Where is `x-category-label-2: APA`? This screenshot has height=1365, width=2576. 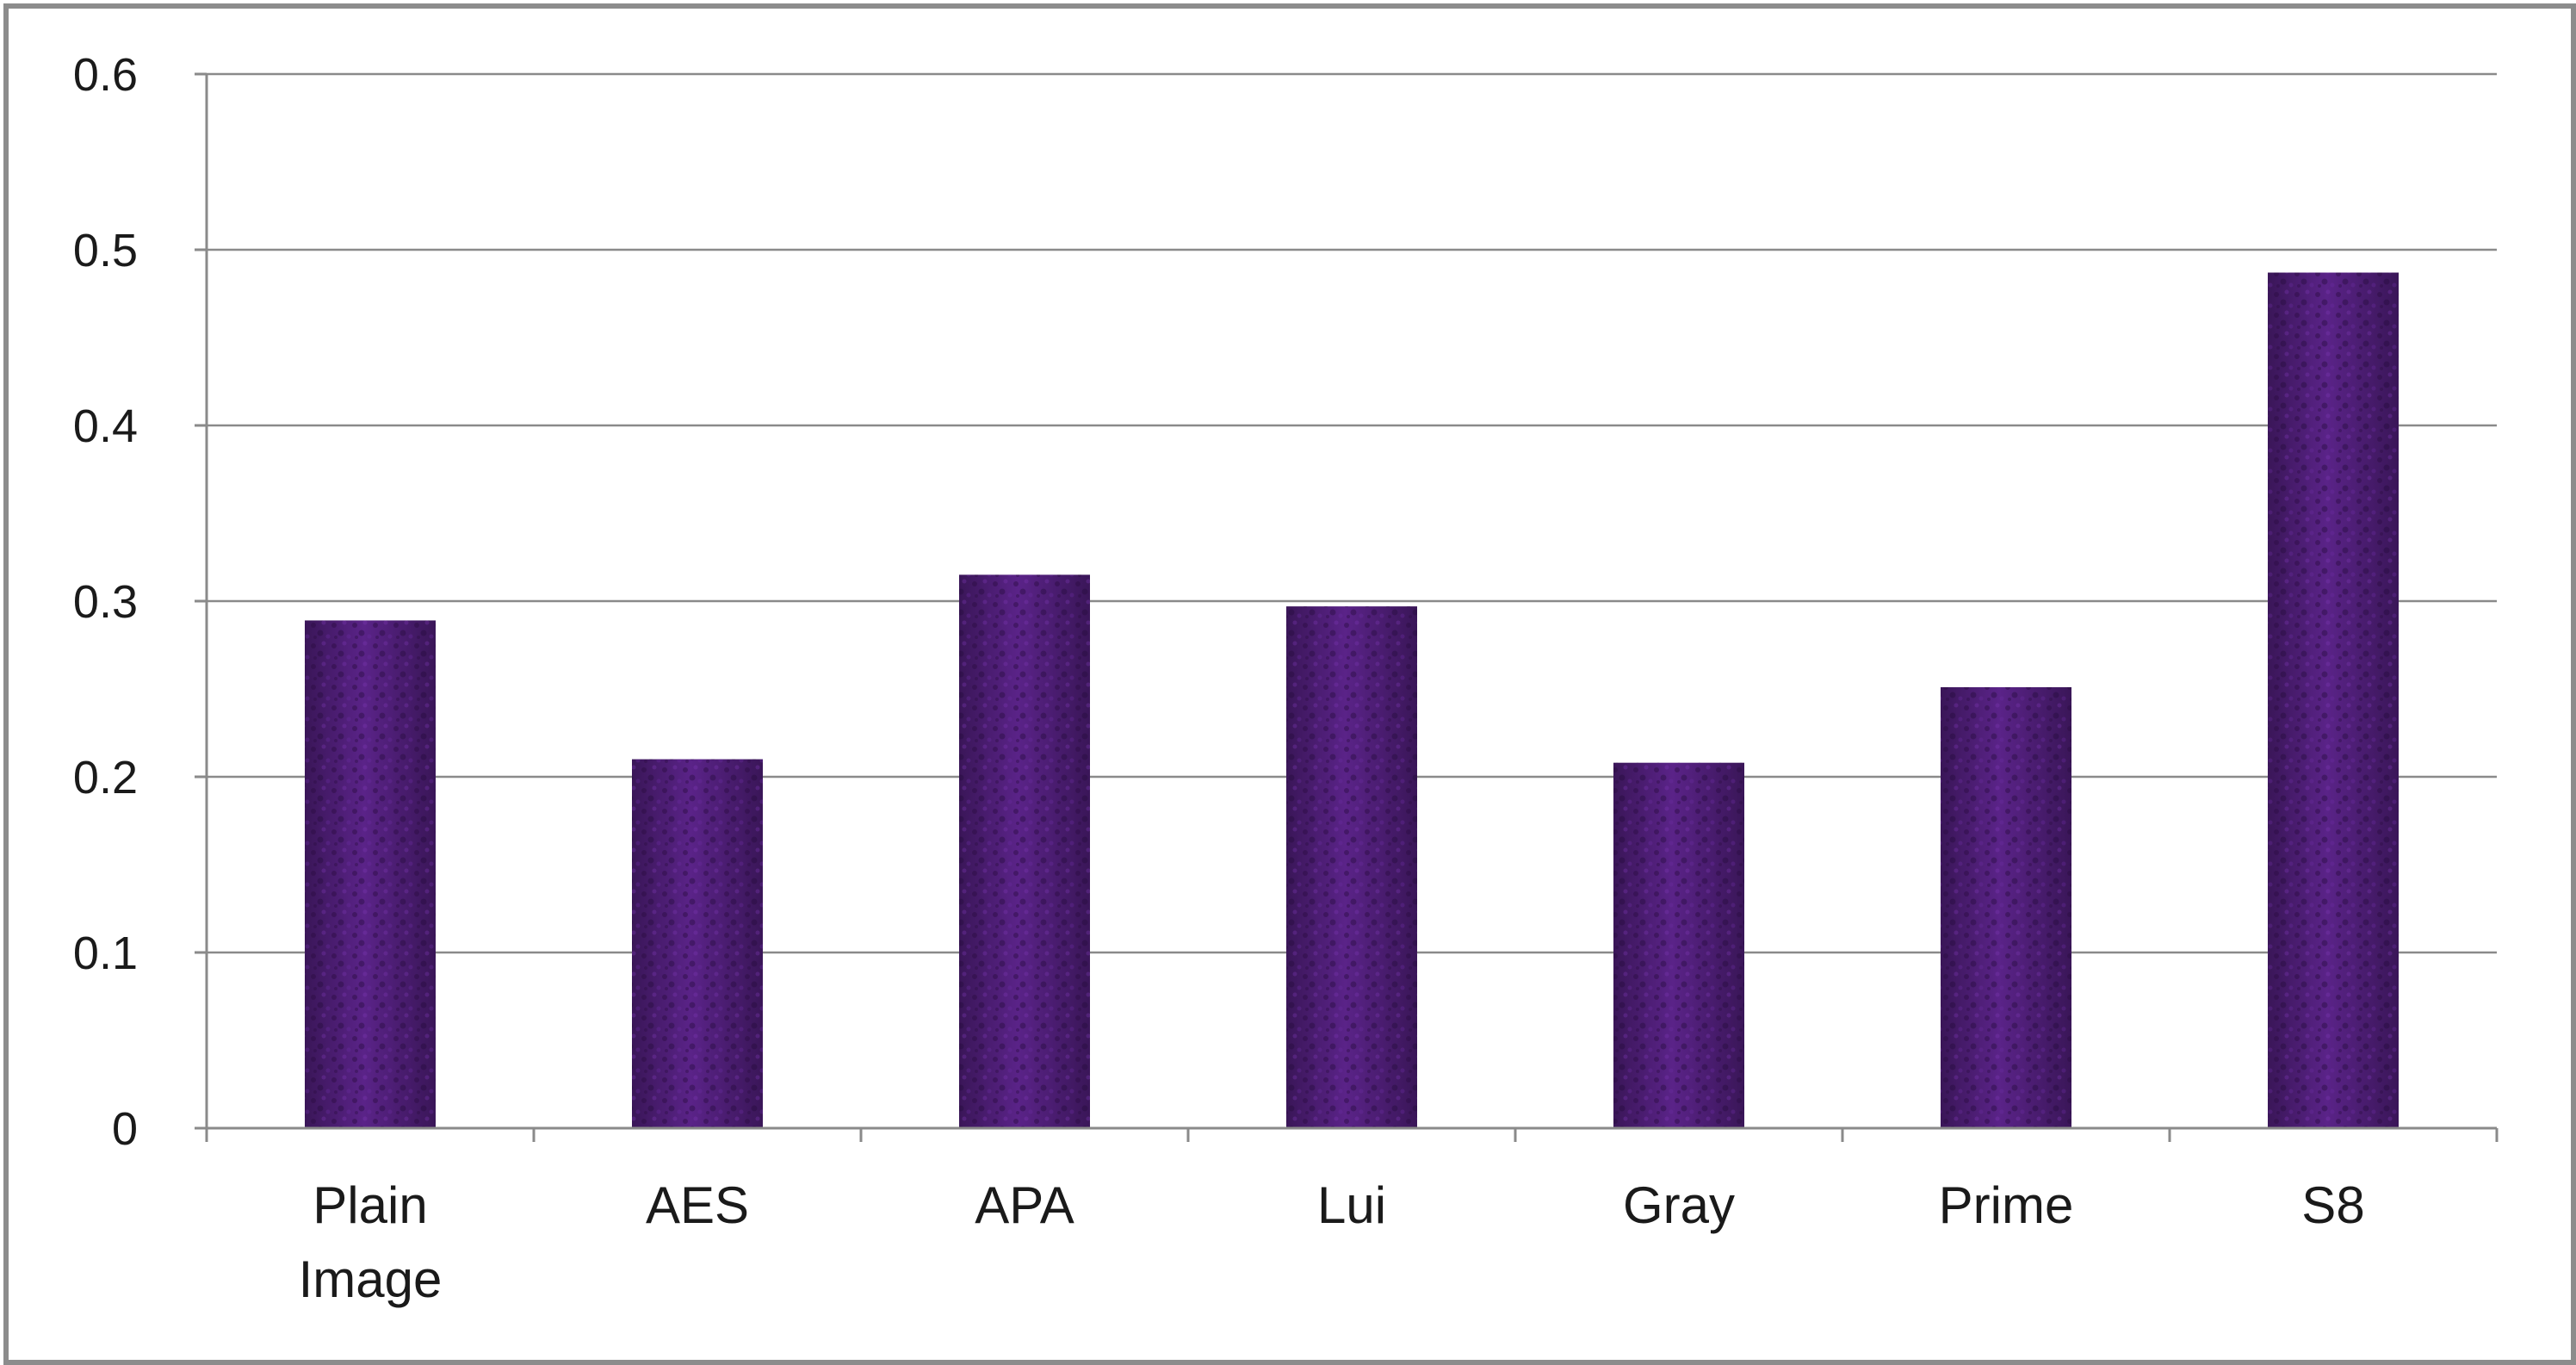 x-category-label-2: APA is located at coordinates (1024, 1205).